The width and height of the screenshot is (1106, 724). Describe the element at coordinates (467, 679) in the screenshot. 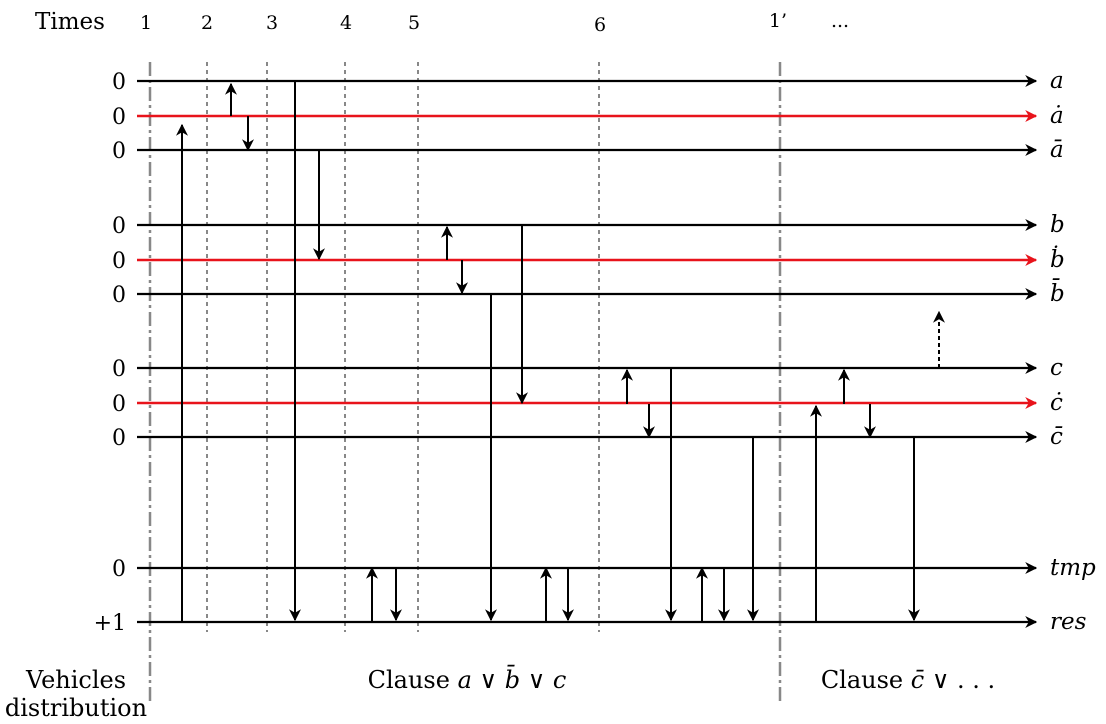

I see `clause-1-label: Clause a ∨ b̄ ∨ c` at that location.